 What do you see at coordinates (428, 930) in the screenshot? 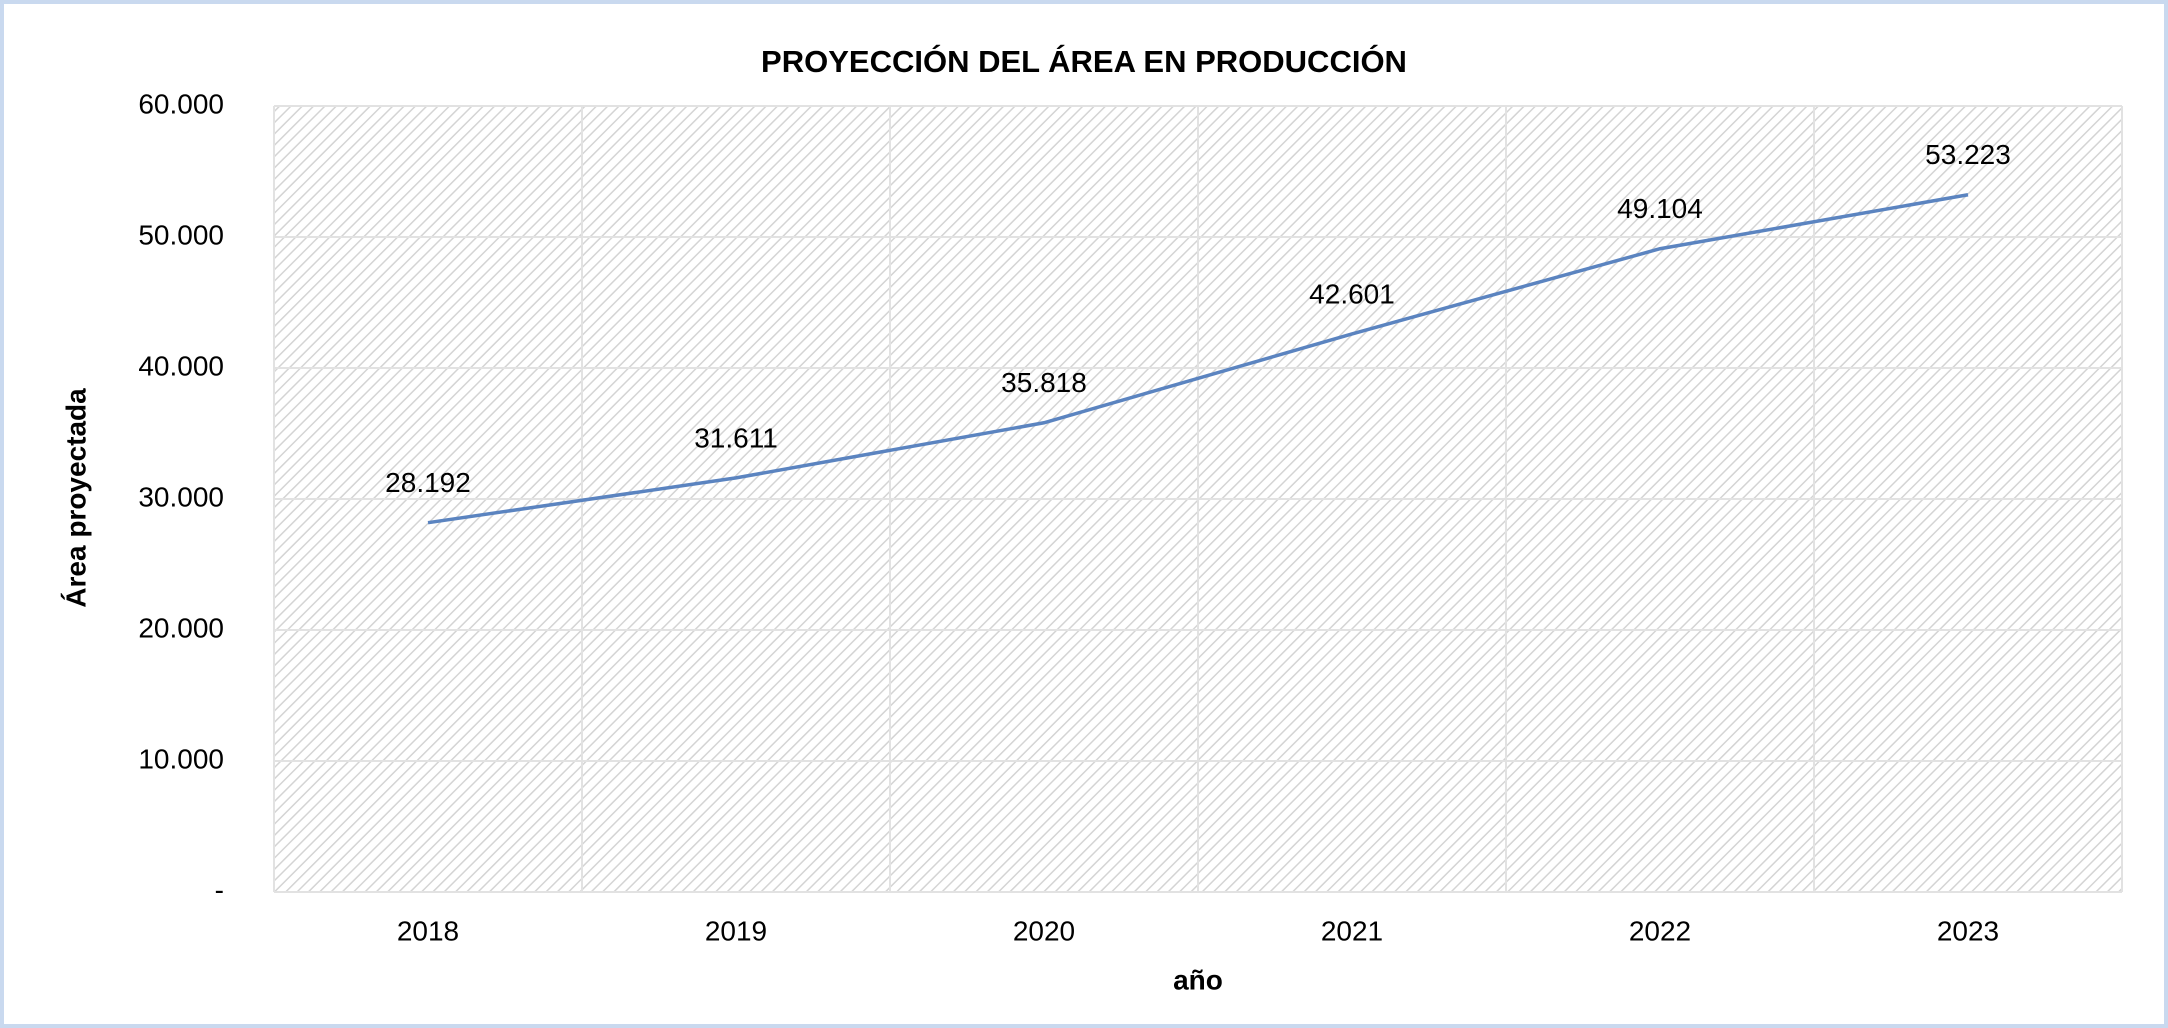
I see `x-tick-label: 2018` at bounding box center [428, 930].